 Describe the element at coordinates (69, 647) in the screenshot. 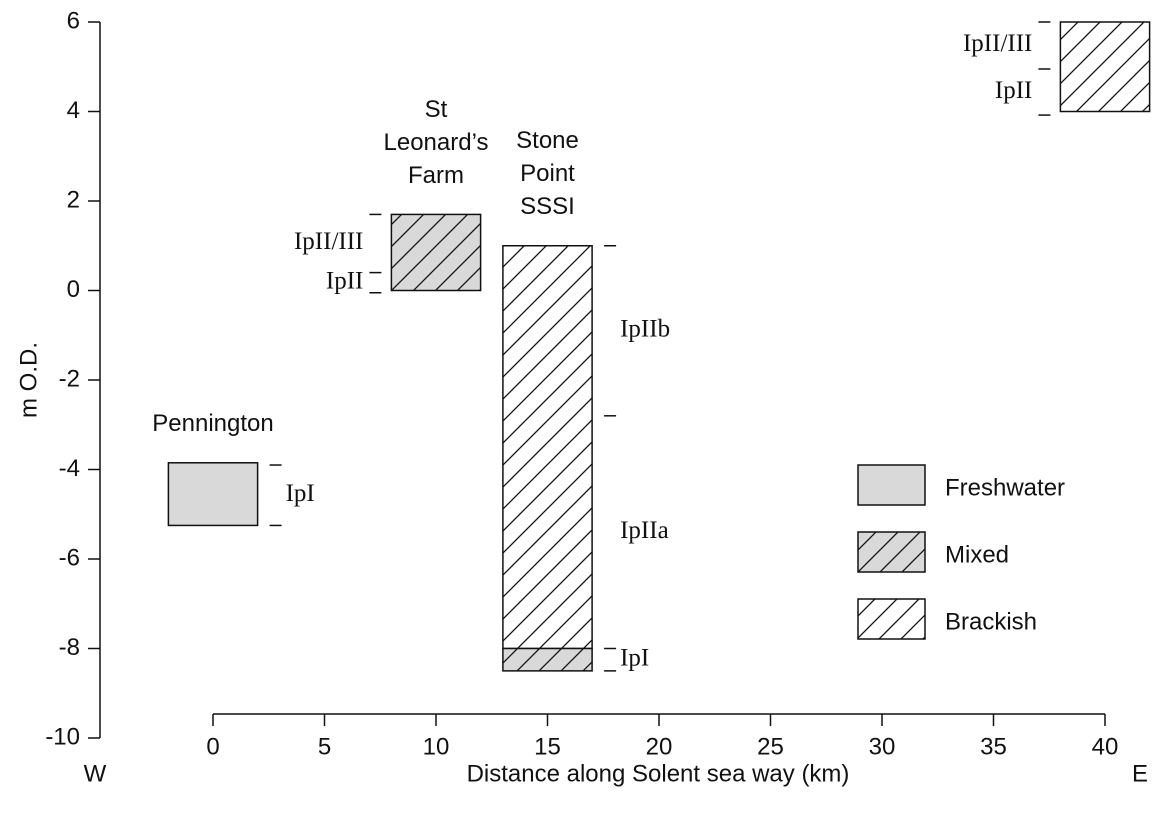

I see `y-tick-label: -8` at that location.